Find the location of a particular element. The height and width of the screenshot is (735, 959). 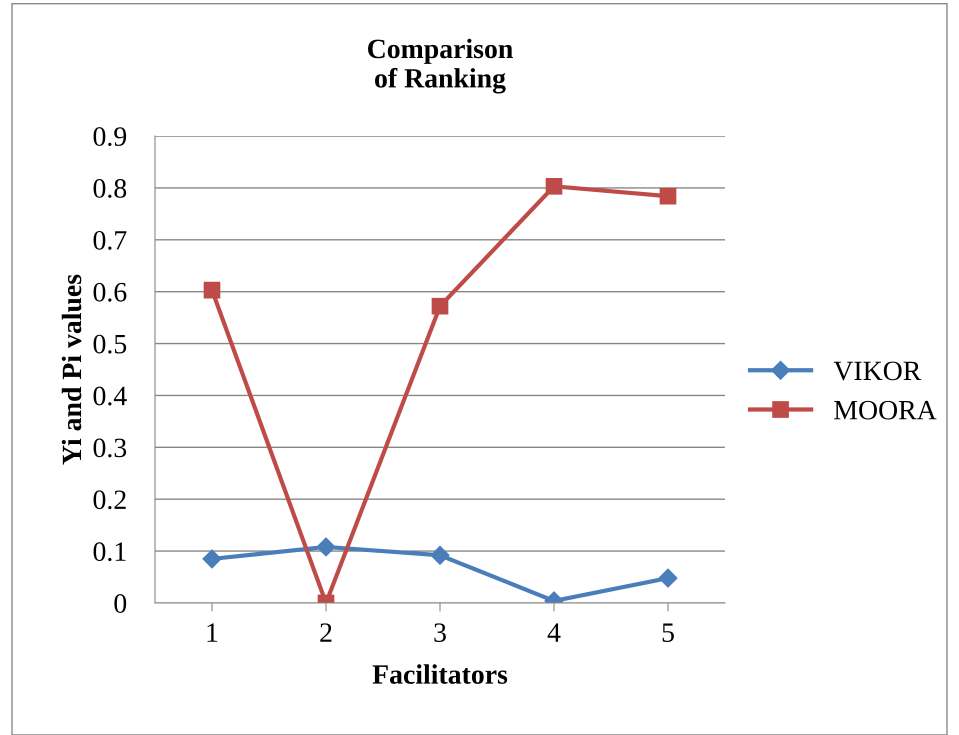

y-tick-label: 0.6 is located at coordinates (110, 292).